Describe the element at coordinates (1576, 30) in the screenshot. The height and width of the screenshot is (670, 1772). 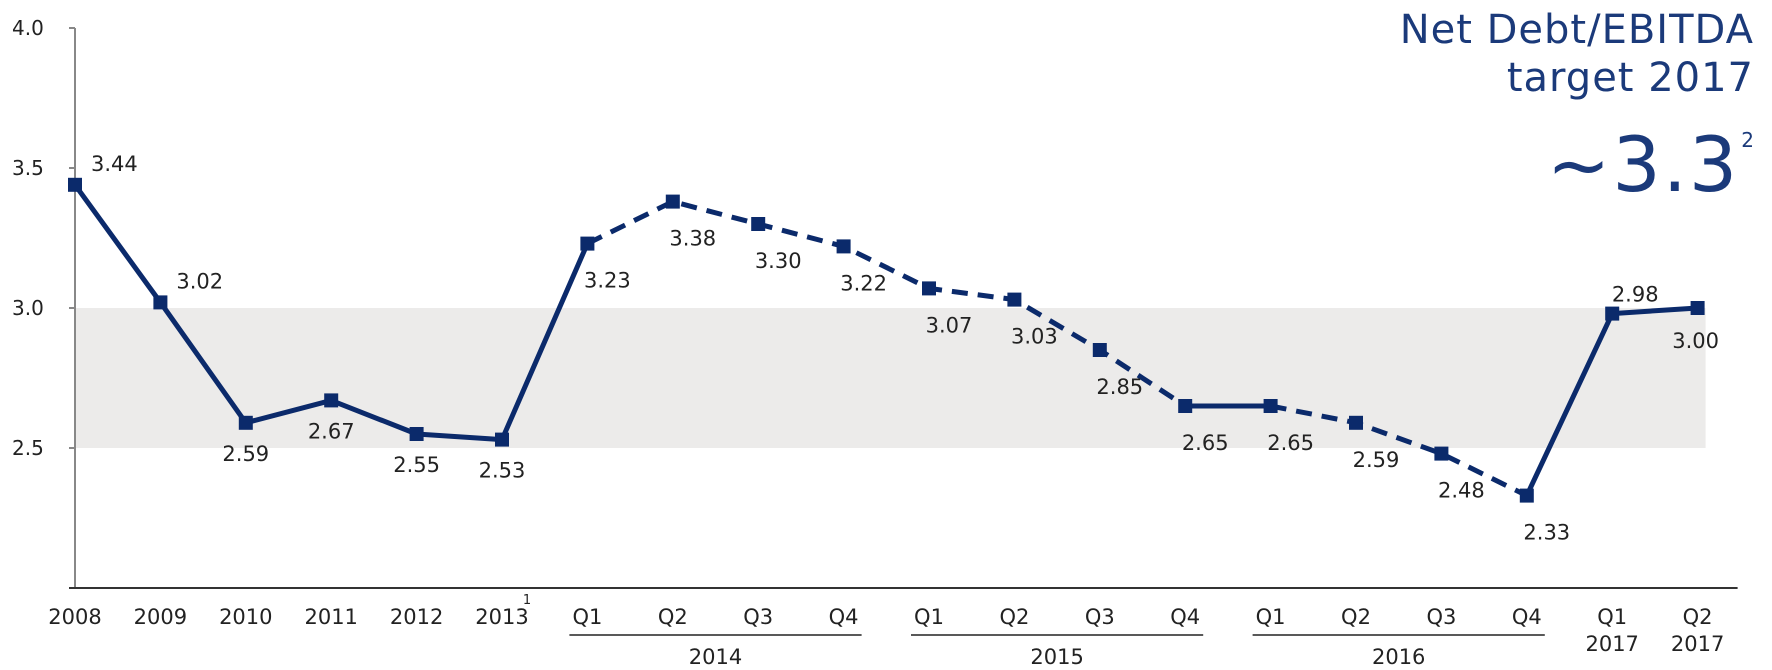
I see `chart-title-line1: Net Debt/EBITDA` at that location.